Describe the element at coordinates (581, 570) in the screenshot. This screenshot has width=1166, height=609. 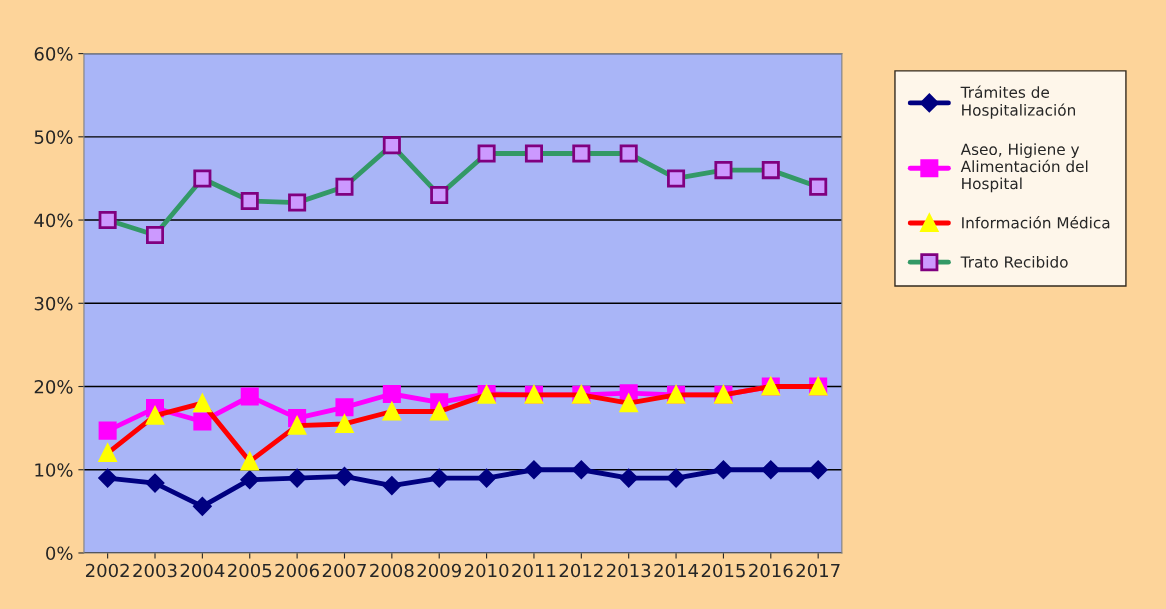
I see `x-tick-label: 2012` at that location.